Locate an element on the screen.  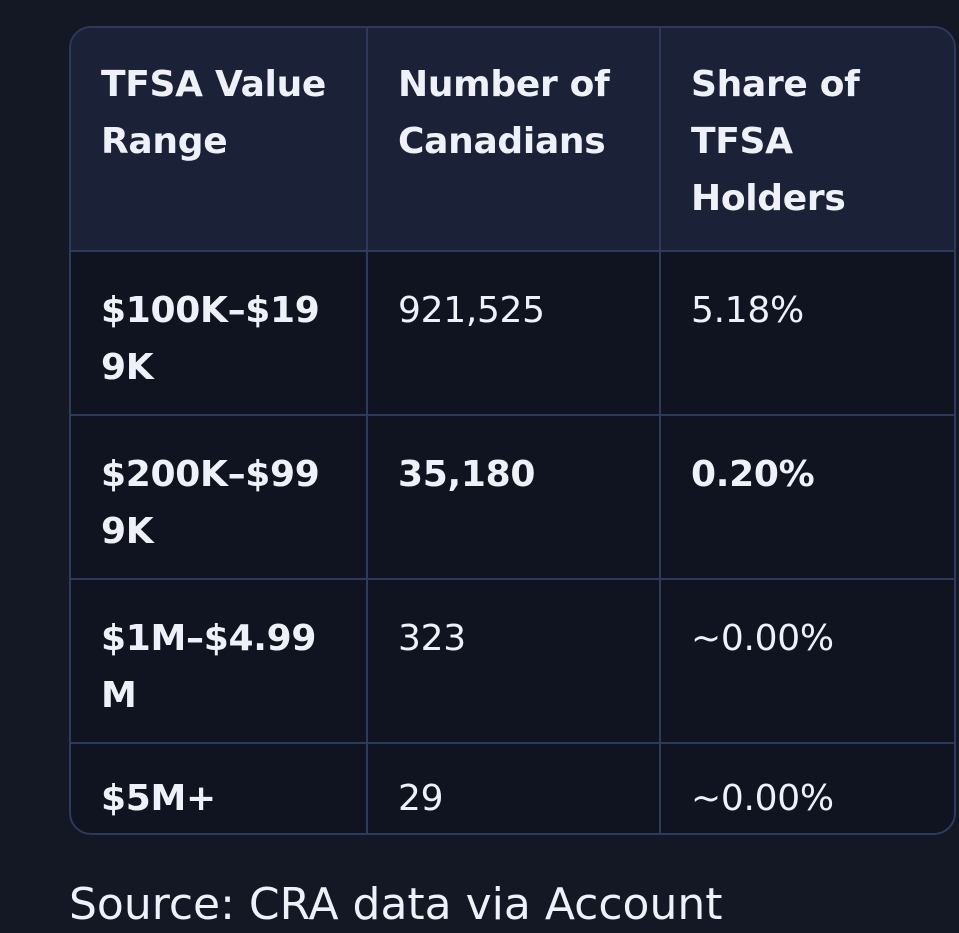
cell-share: 5.18% is located at coordinates (807, 333).